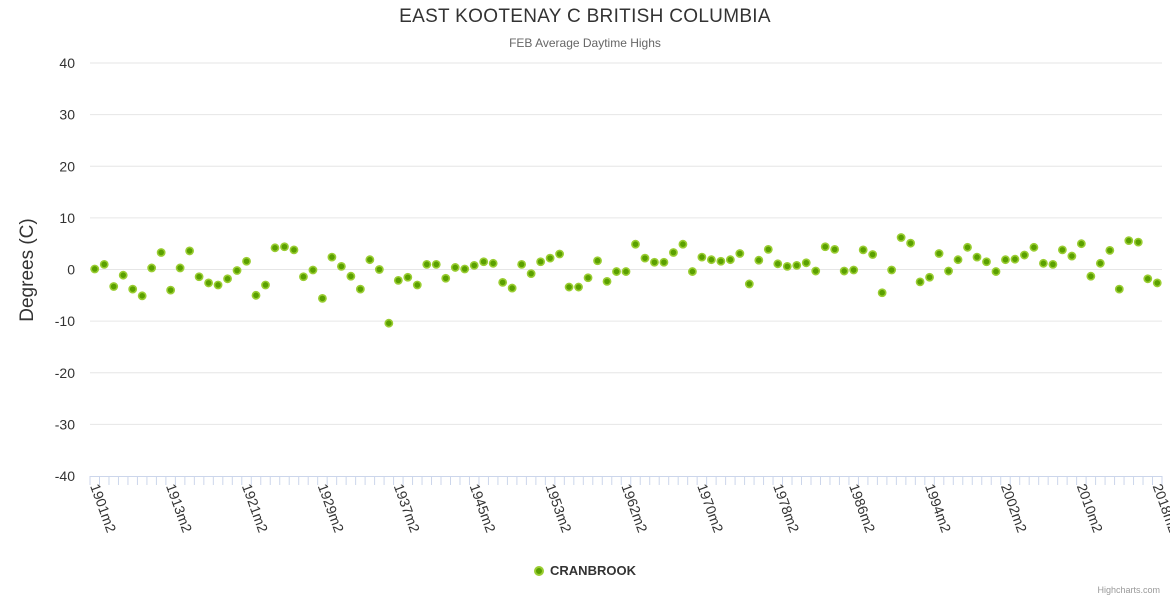  What do you see at coordinates (626, 280) in the screenshot?
I see `series-cranbrook` at bounding box center [626, 280].